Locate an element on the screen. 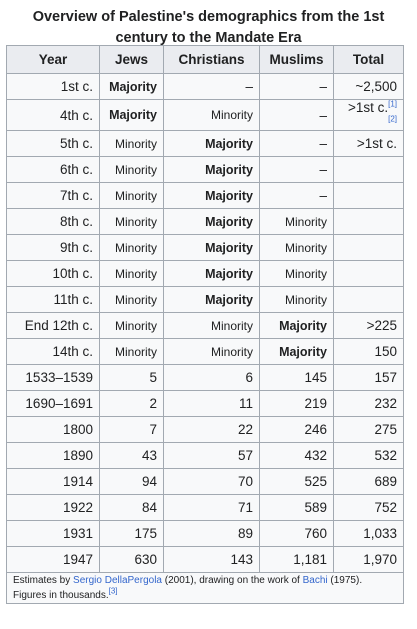 This screenshot has width=417, height=629. cell-total: >1st c.[1][2] is located at coordinates (368, 115).